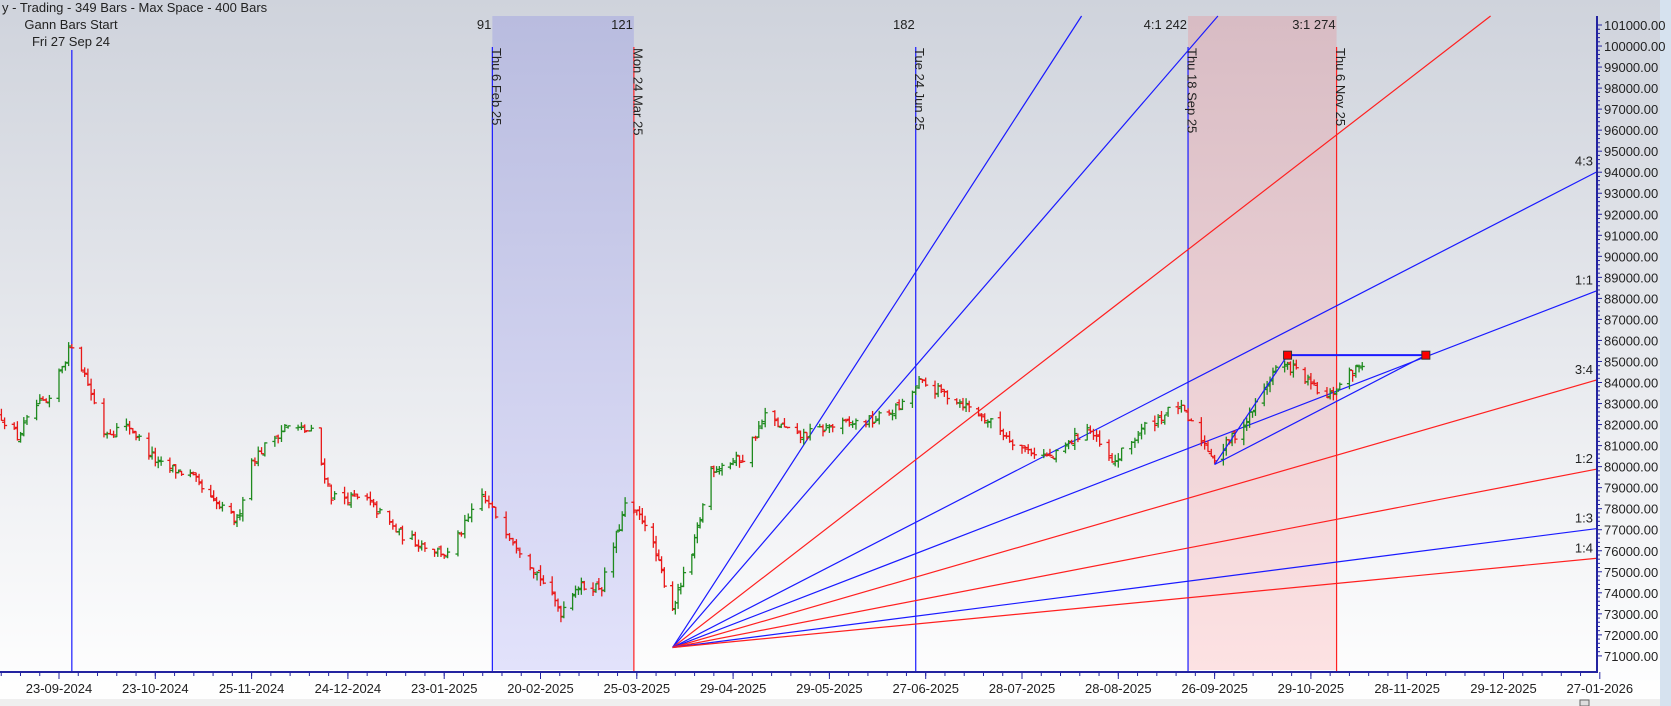  Describe the element at coordinates (1631, 130) in the screenshot. I see `price-axis-label: 96000.00` at that location.